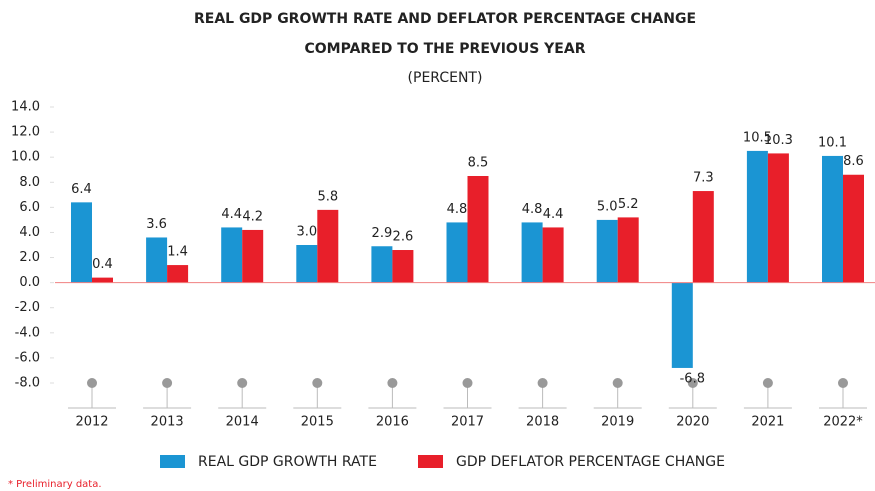 The width and height of the screenshot is (875, 491). Describe the element at coordinates (29, 257) in the screenshot. I see `y-tick-label: 2.0` at that location.